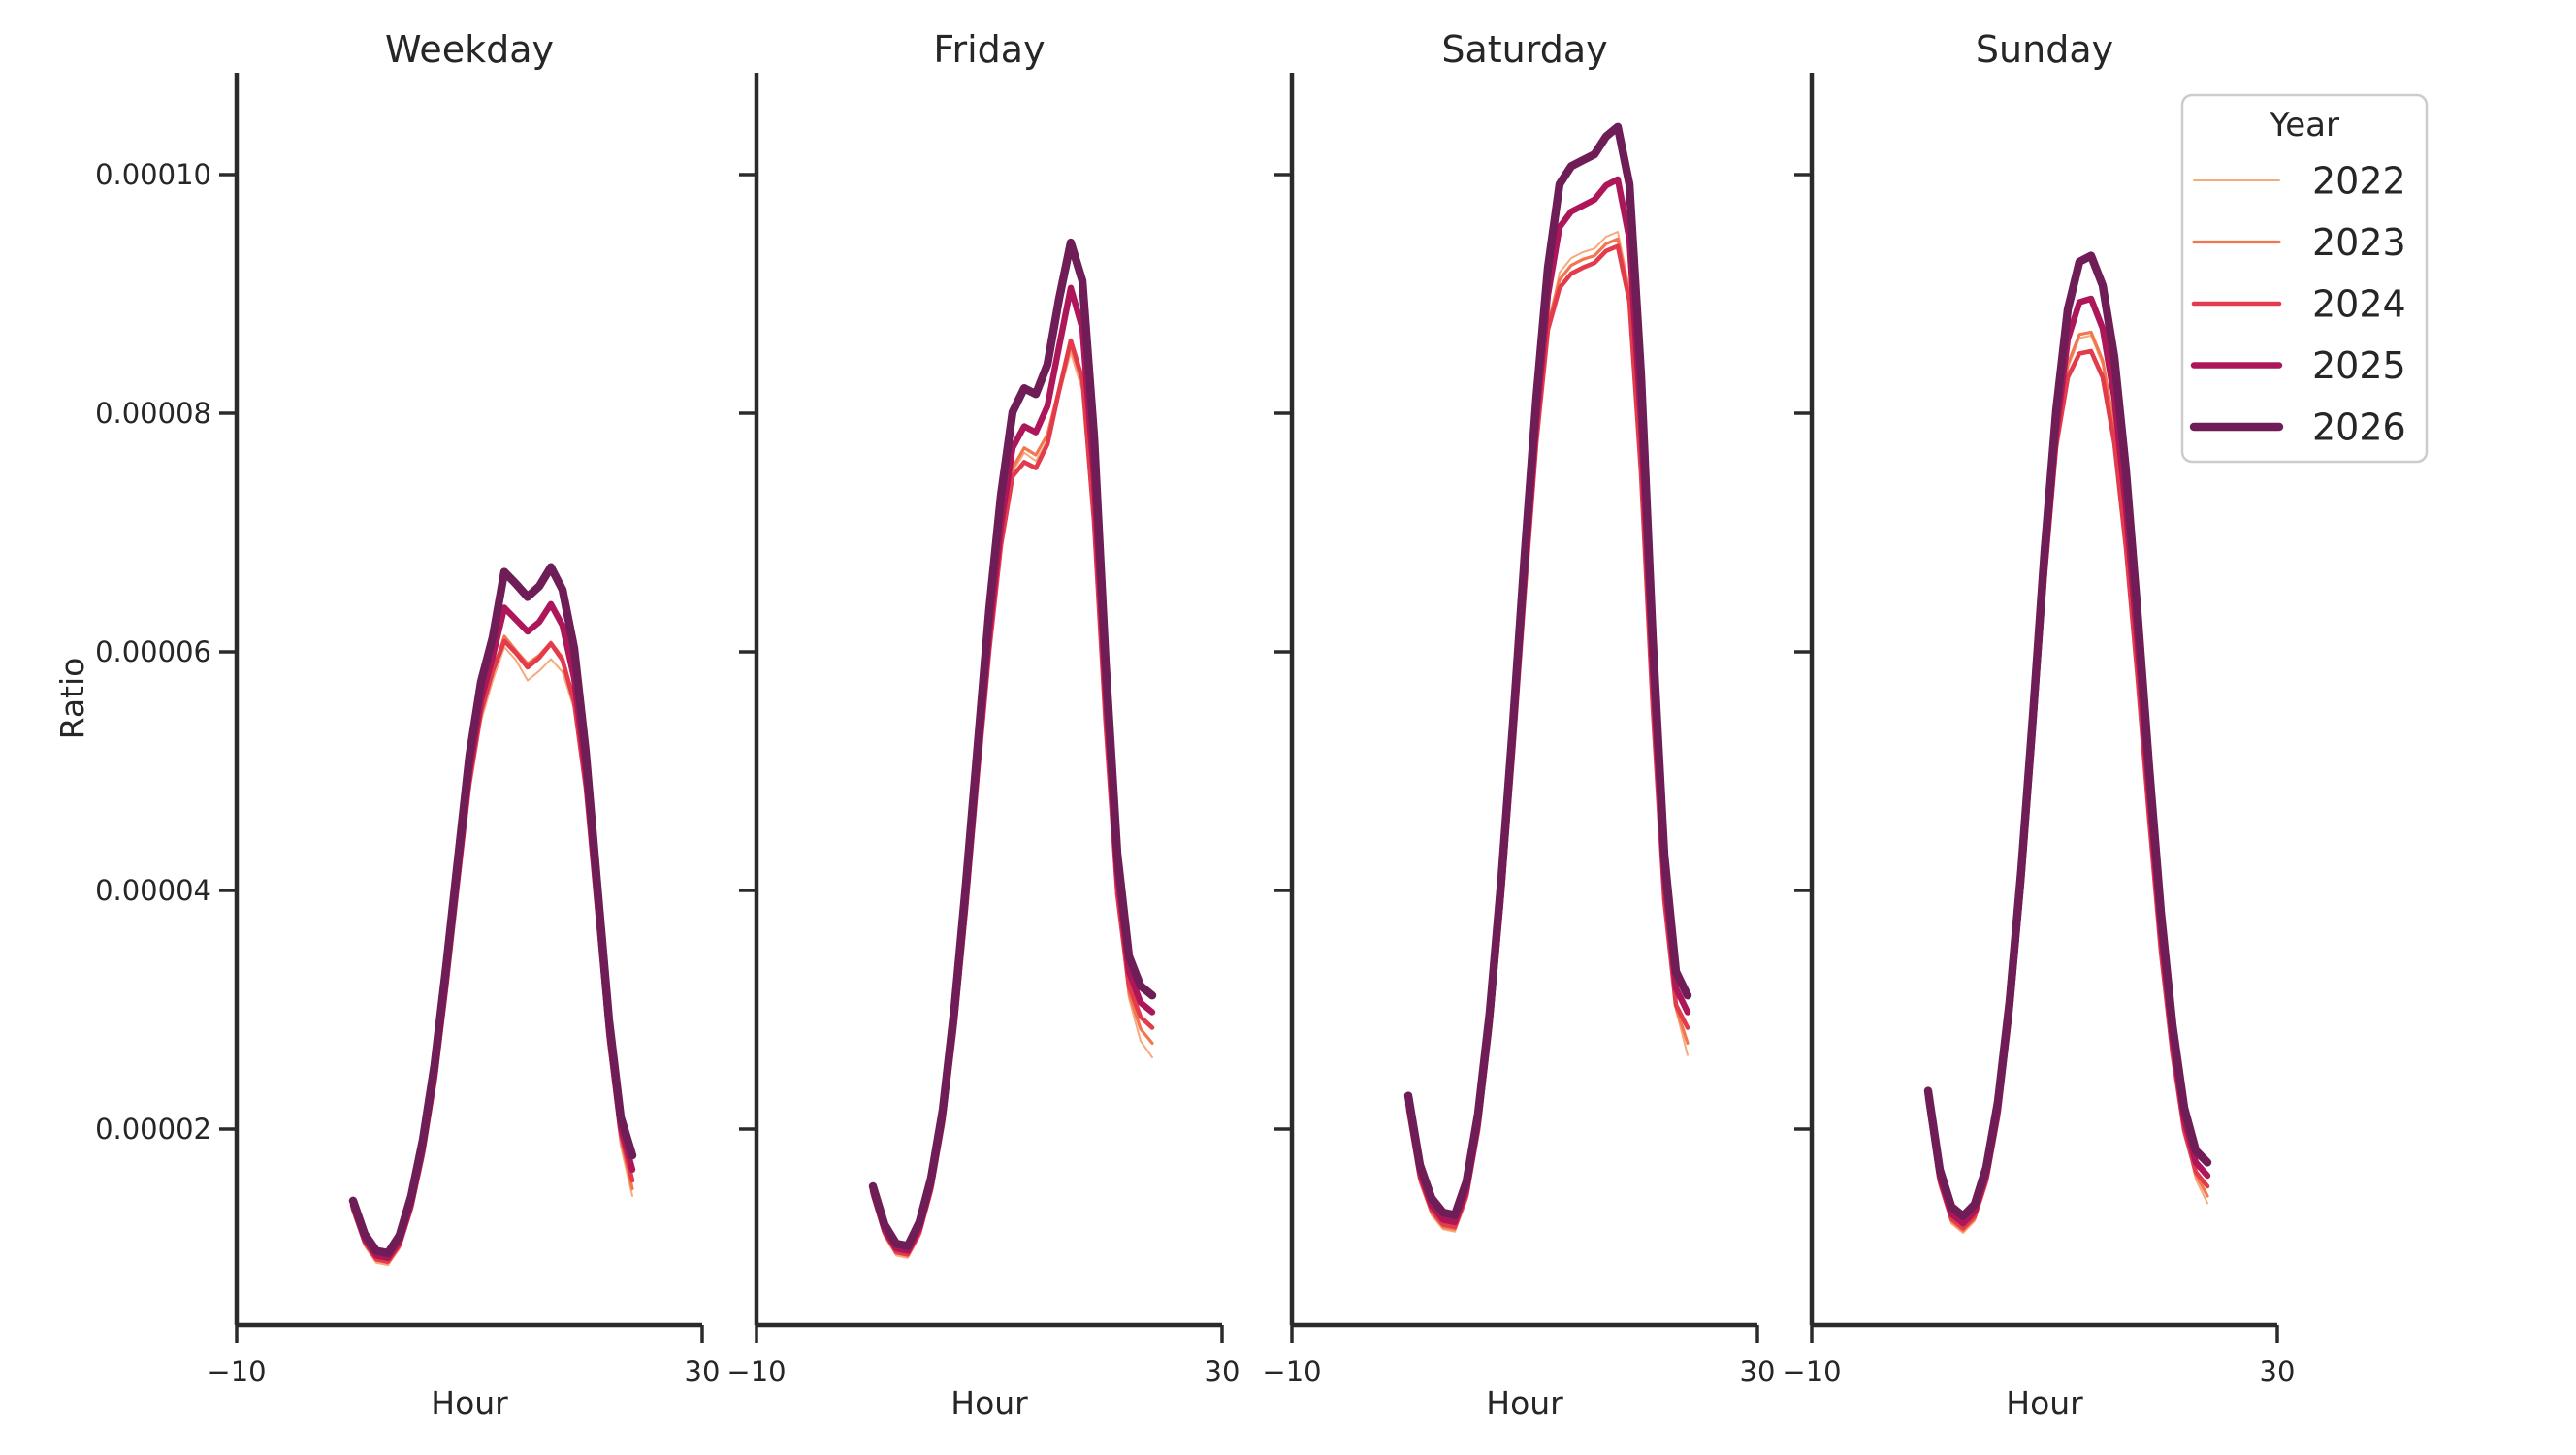 The height and width of the screenshot is (1455, 2576). What do you see at coordinates (2304, 125) in the screenshot?
I see `legend-title: Year` at bounding box center [2304, 125].